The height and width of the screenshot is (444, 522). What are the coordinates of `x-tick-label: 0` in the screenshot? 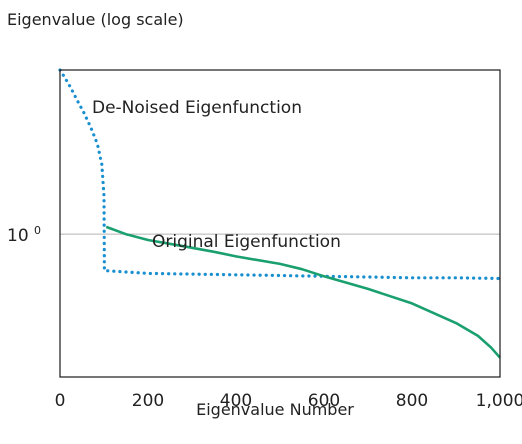 It's located at (60, 401).